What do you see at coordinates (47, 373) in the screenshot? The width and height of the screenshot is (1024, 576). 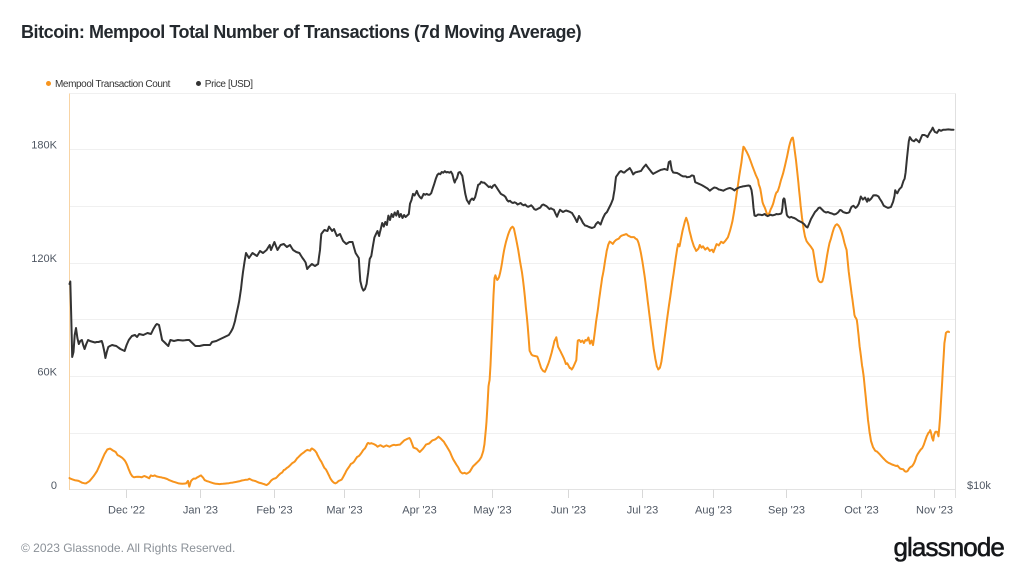 I see `svg-text: 60K` at bounding box center [47, 373].